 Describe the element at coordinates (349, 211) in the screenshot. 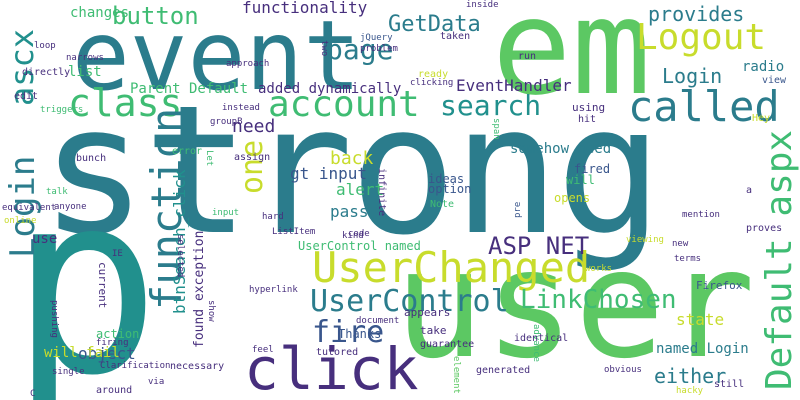

I see `word-pass: pass` at that location.